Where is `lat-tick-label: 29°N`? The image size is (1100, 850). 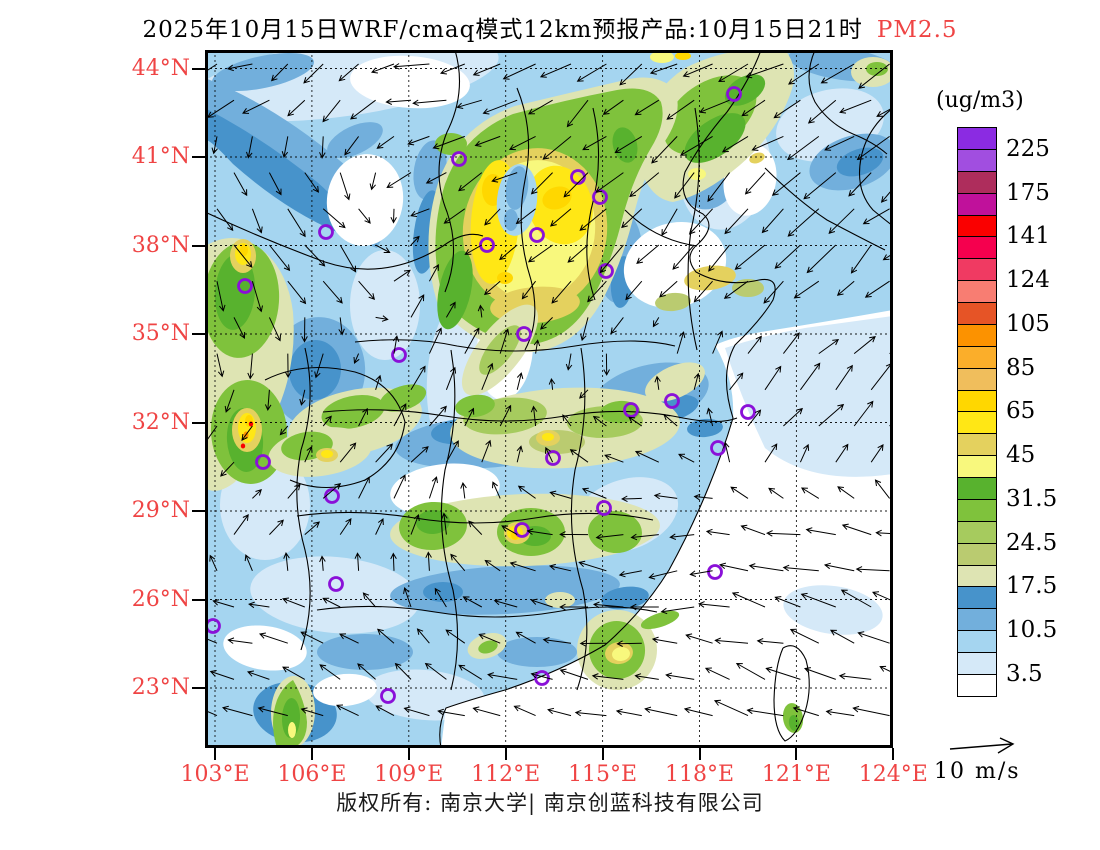 lat-tick-label: 29°N is located at coordinates (160, 510).